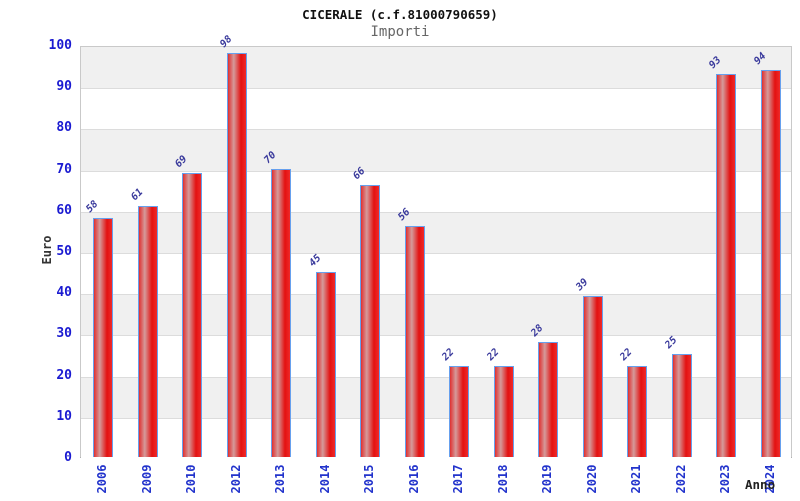  I want to click on x-tick-label: 2015, so click(369, 479).